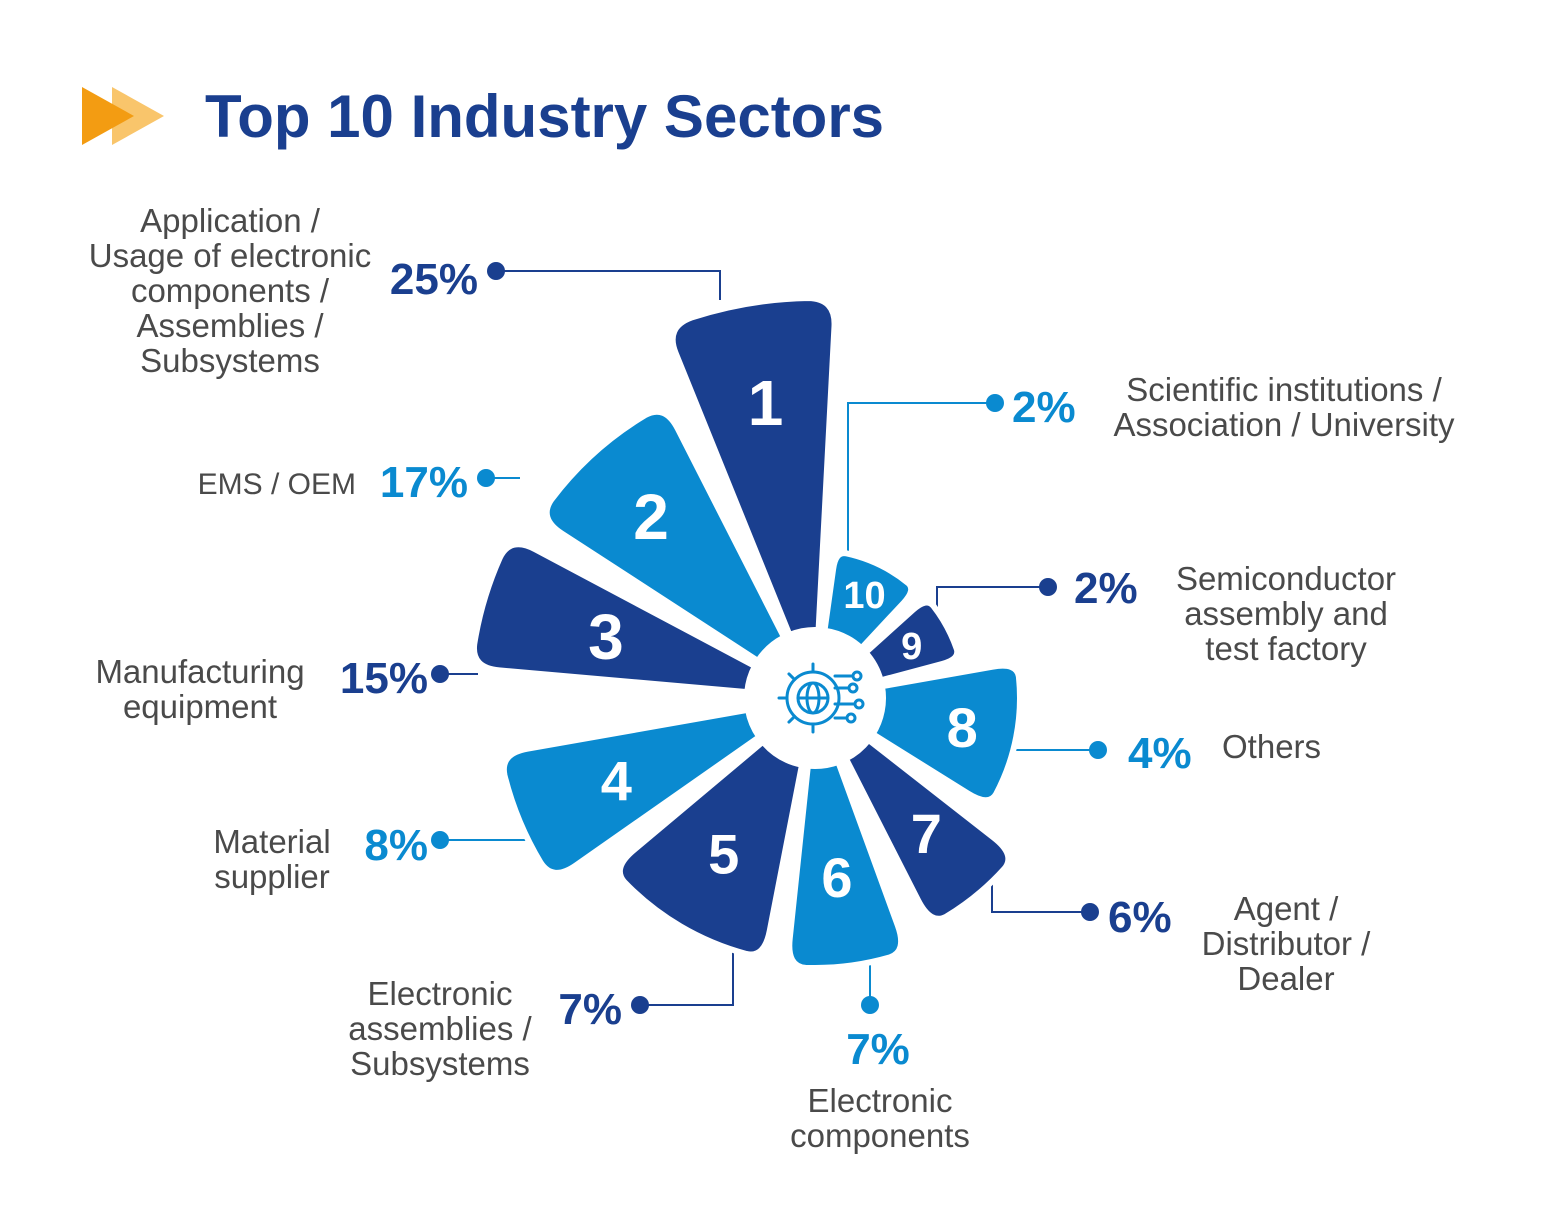 The height and width of the screenshot is (1215, 1562). I want to click on sector-label-4: Material supplier, so click(271, 859).